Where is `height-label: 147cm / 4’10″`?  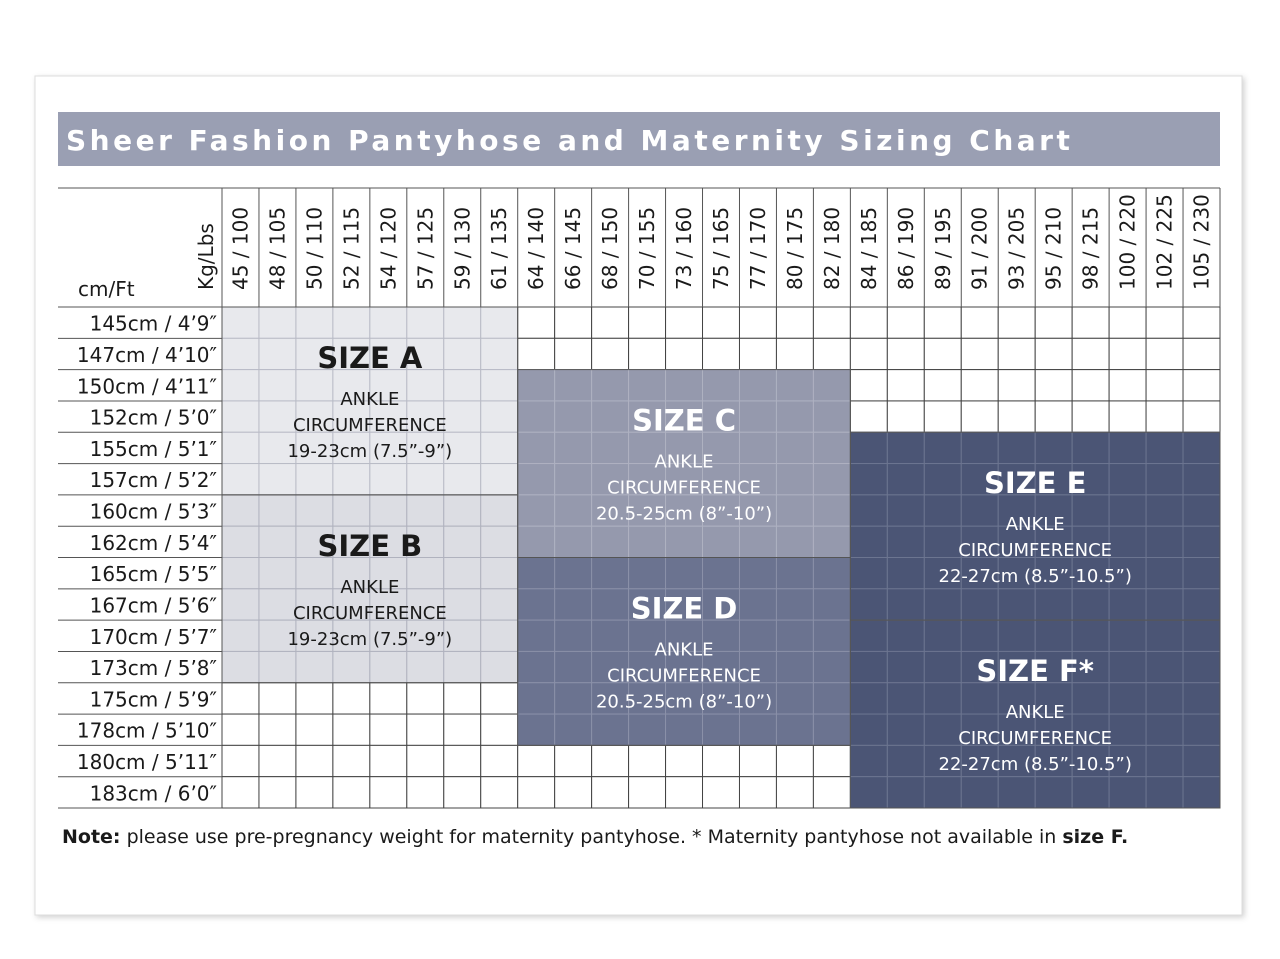 height-label: 147cm / 4’10″ is located at coordinates (147, 355).